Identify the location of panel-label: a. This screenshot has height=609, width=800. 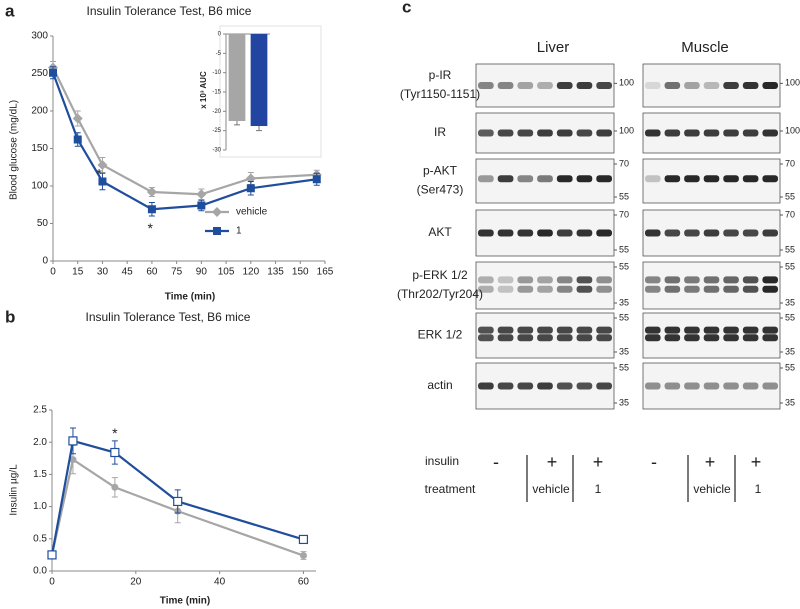
(10, 10).